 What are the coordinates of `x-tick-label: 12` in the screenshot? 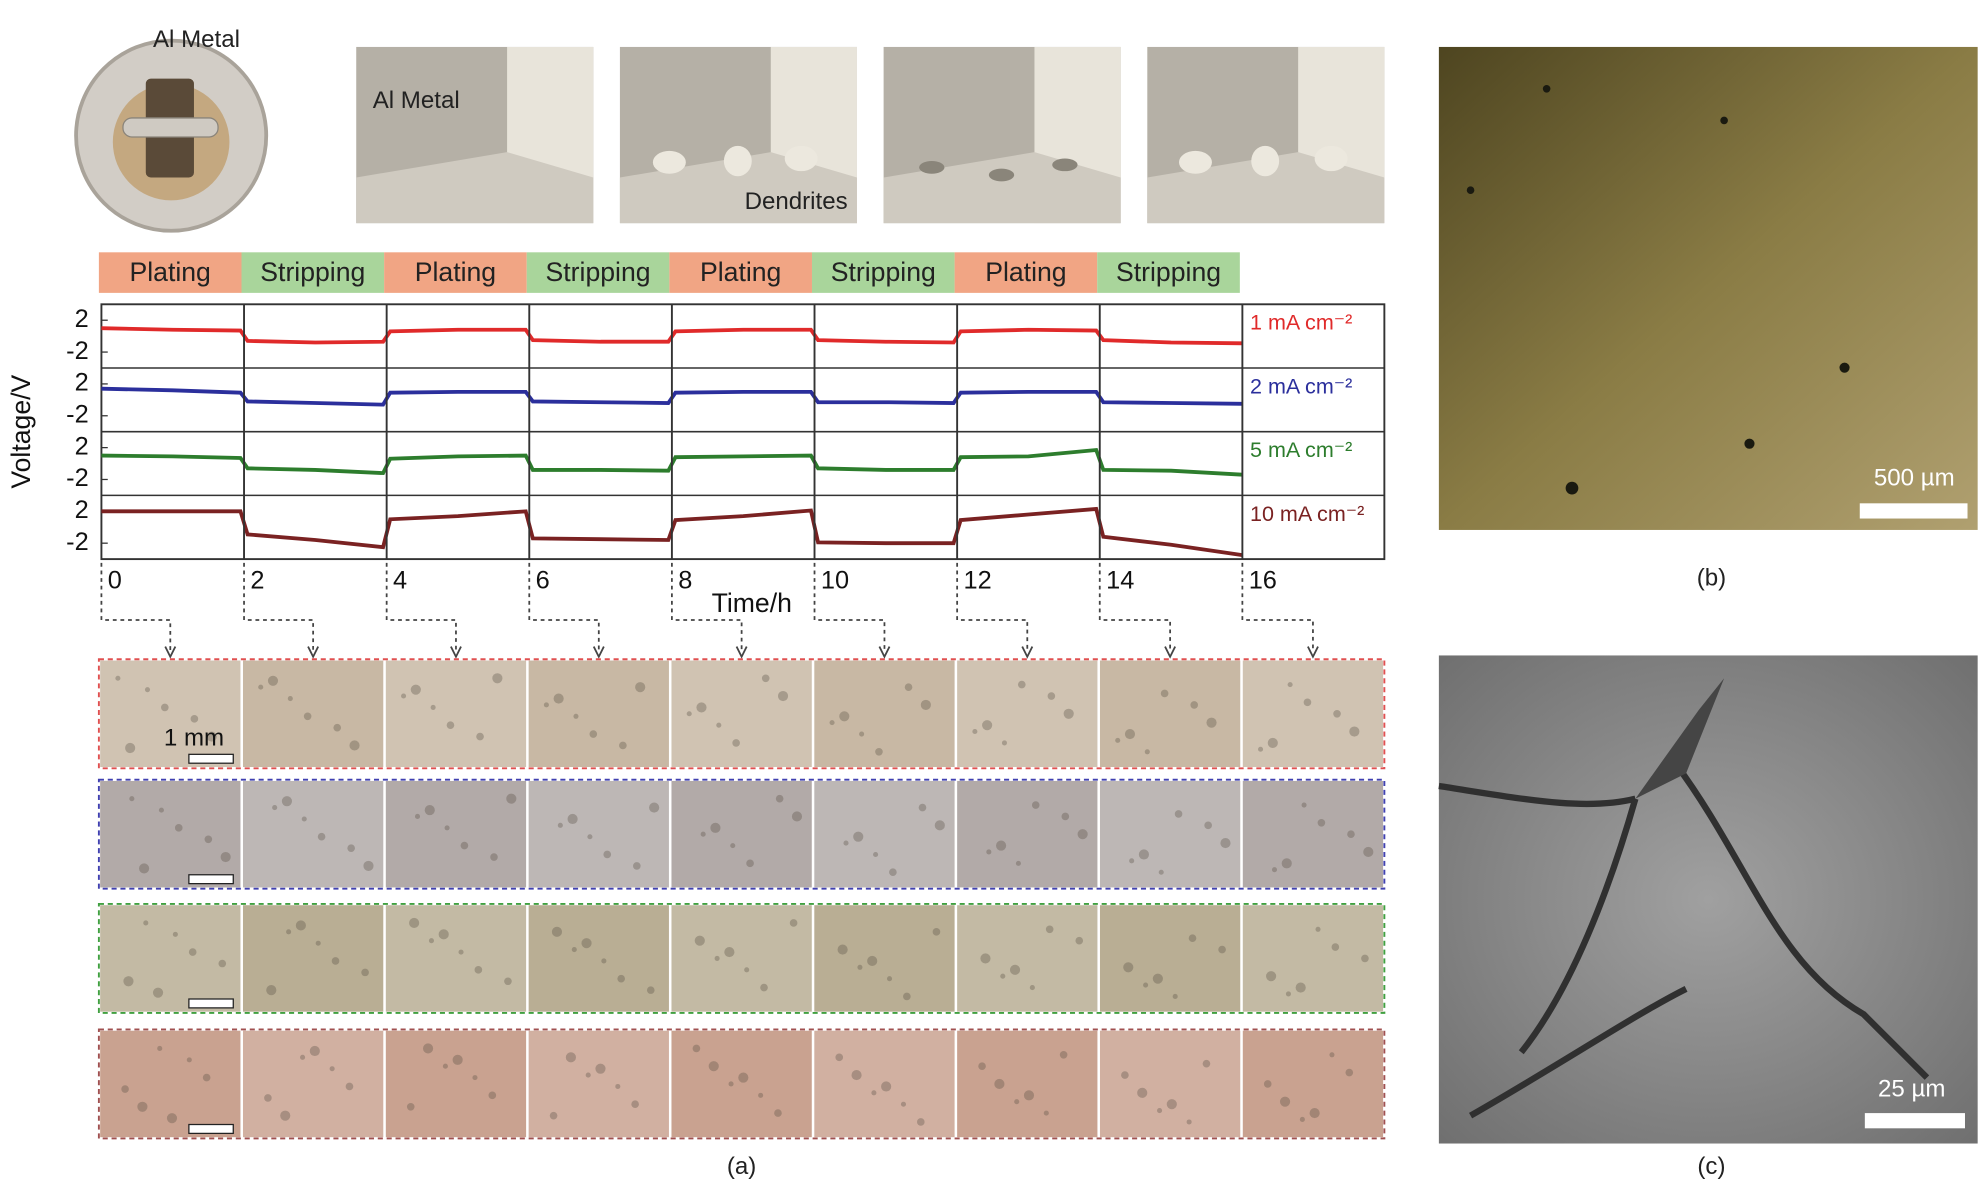 It's located at (977, 581).